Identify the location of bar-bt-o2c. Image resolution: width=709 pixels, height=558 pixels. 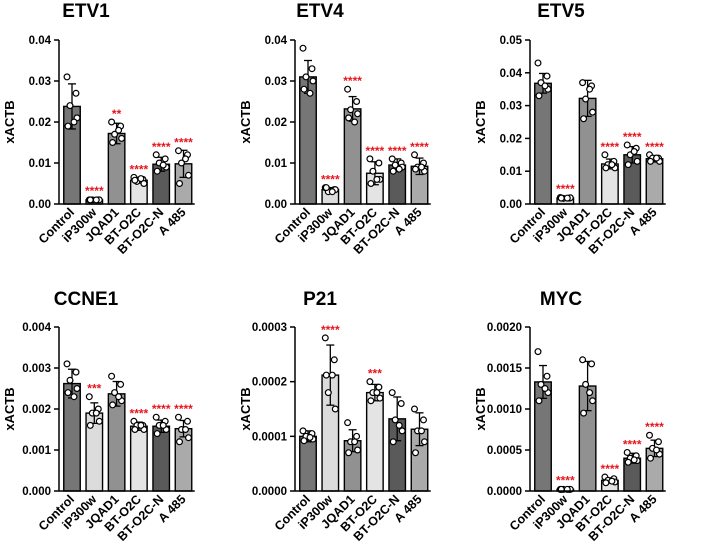
(138, 458).